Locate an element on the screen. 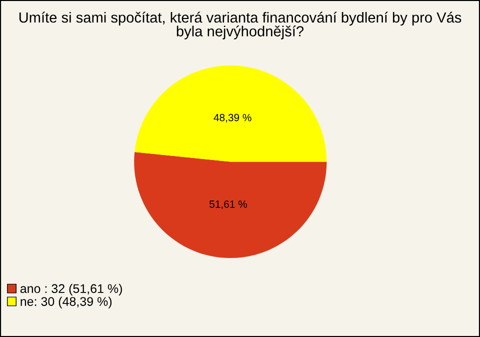  data-label: 51,61 % is located at coordinates (228, 205).